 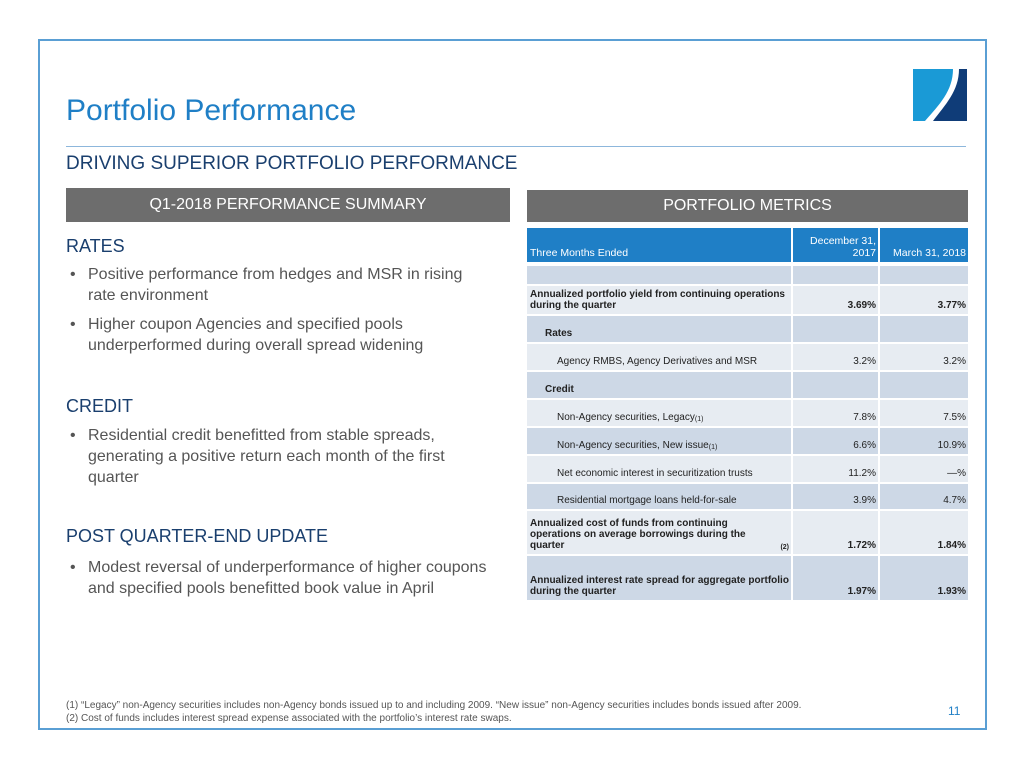 I want to click on row-label: Agency RMBS, Agency Derivatives and MSR, so click(x=660, y=357).